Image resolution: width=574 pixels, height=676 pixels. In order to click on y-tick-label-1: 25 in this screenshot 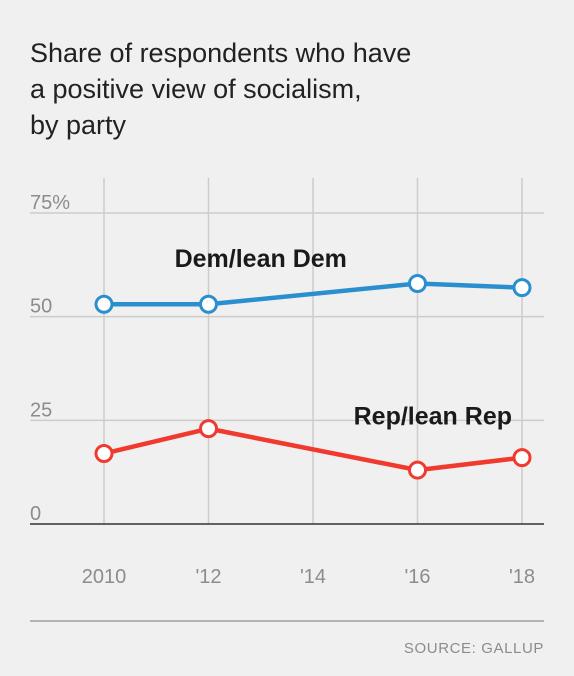, I will do `click(41, 410)`.